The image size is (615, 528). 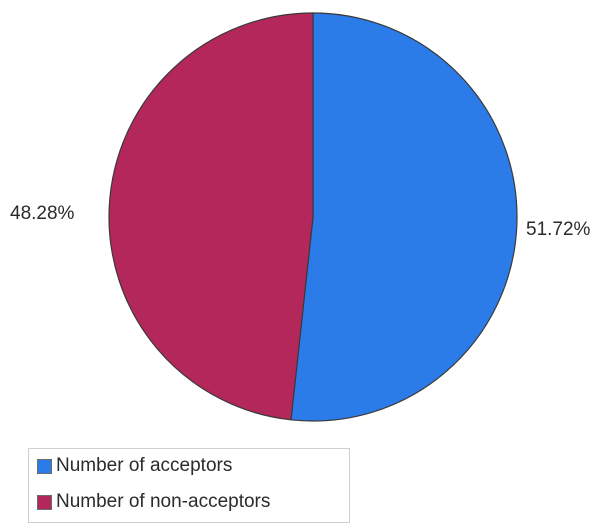 What do you see at coordinates (558, 229) in the screenshot?
I see `slice-value-label-acceptors: 51.72%` at bounding box center [558, 229].